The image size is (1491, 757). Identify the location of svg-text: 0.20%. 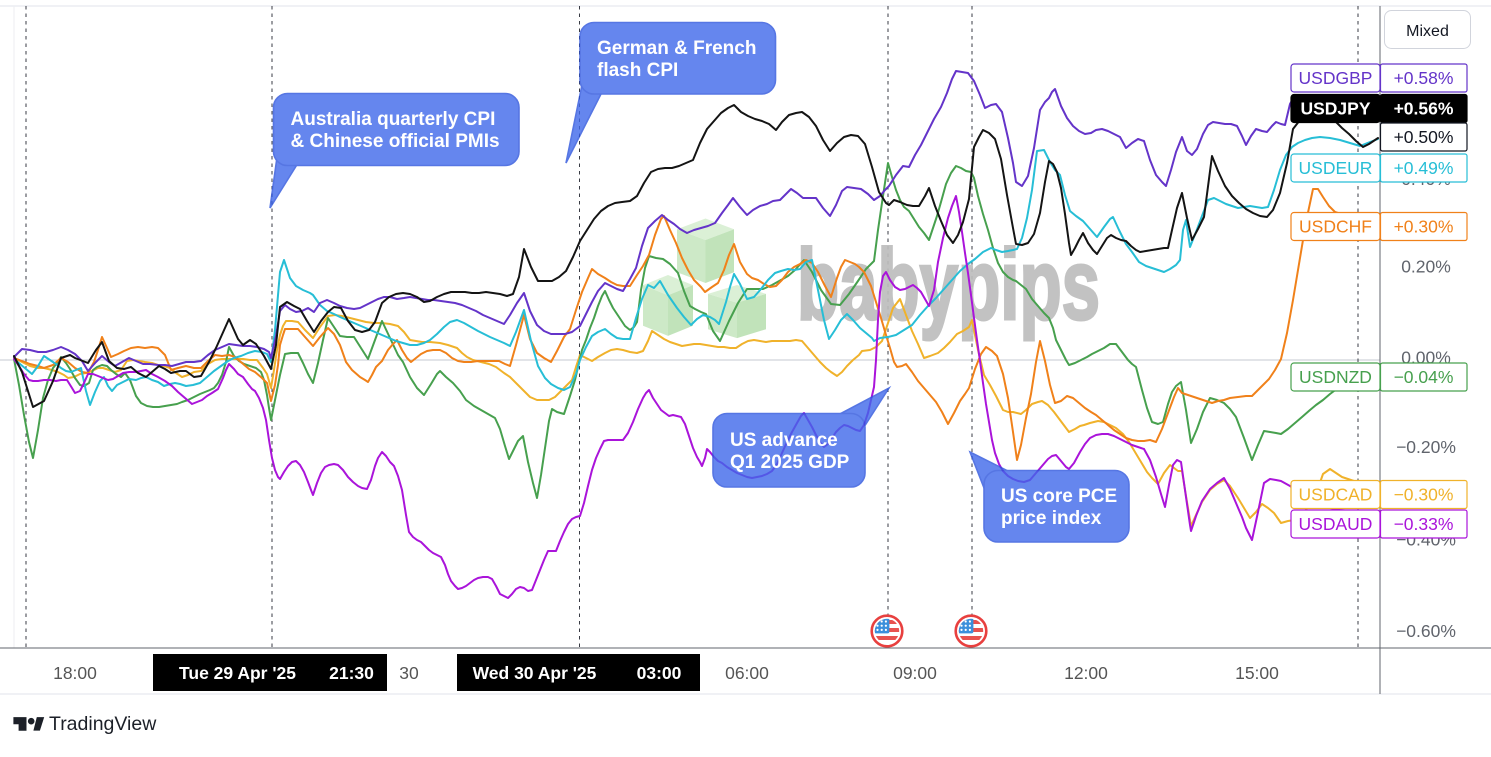
(1426, 267).